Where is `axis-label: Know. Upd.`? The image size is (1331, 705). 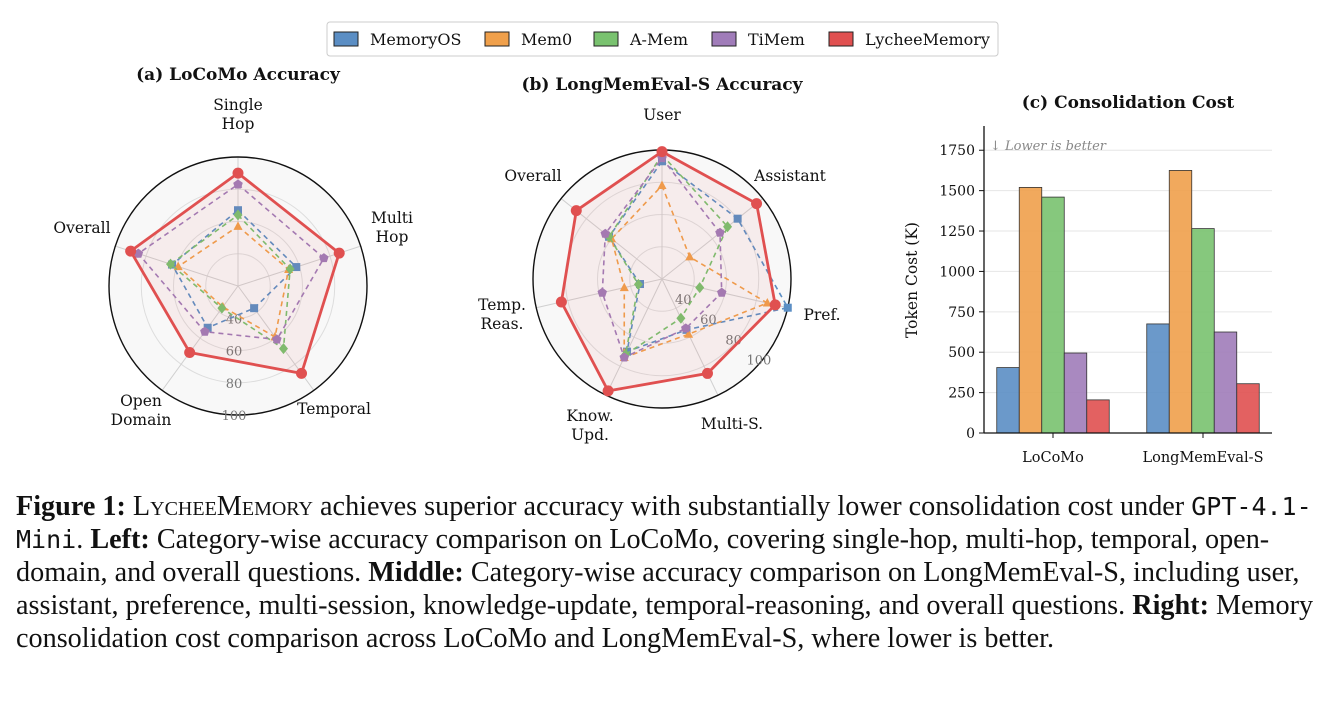
axis-label: Know. Upd. is located at coordinates (589, 425).